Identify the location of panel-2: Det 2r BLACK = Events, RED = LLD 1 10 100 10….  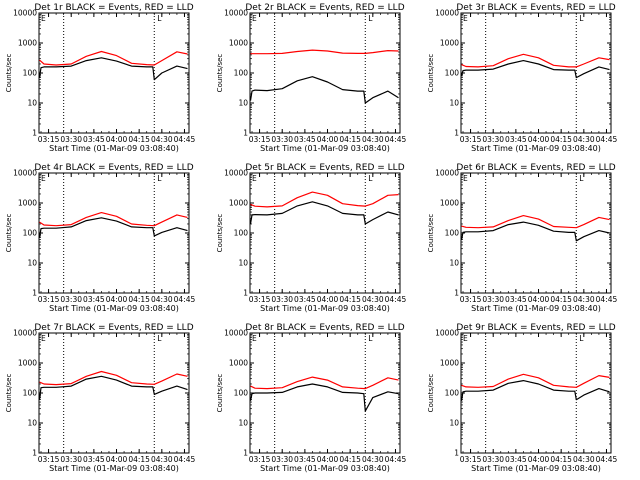
(311, 78).